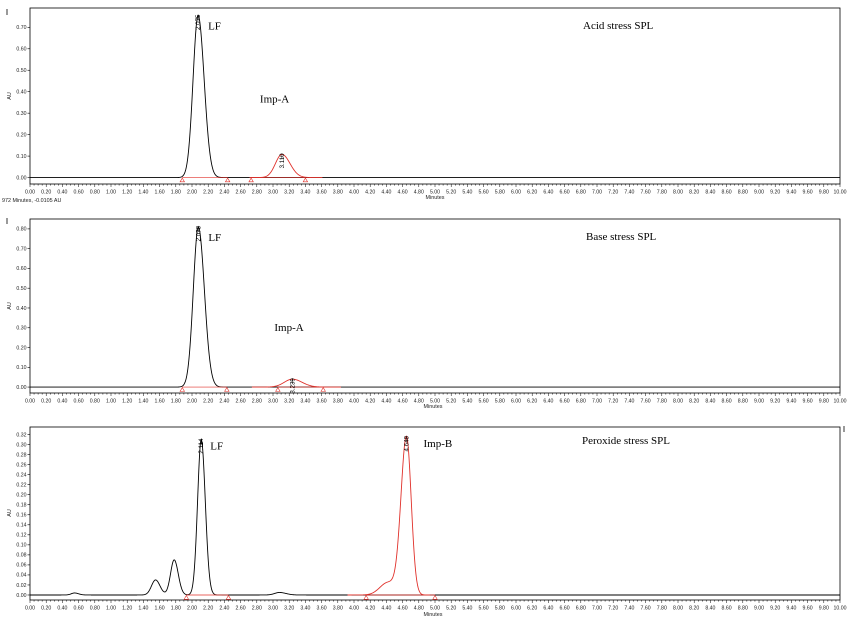 The height and width of the screenshot is (626, 859). I want to click on x-tick-label: 9.60, so click(808, 402).